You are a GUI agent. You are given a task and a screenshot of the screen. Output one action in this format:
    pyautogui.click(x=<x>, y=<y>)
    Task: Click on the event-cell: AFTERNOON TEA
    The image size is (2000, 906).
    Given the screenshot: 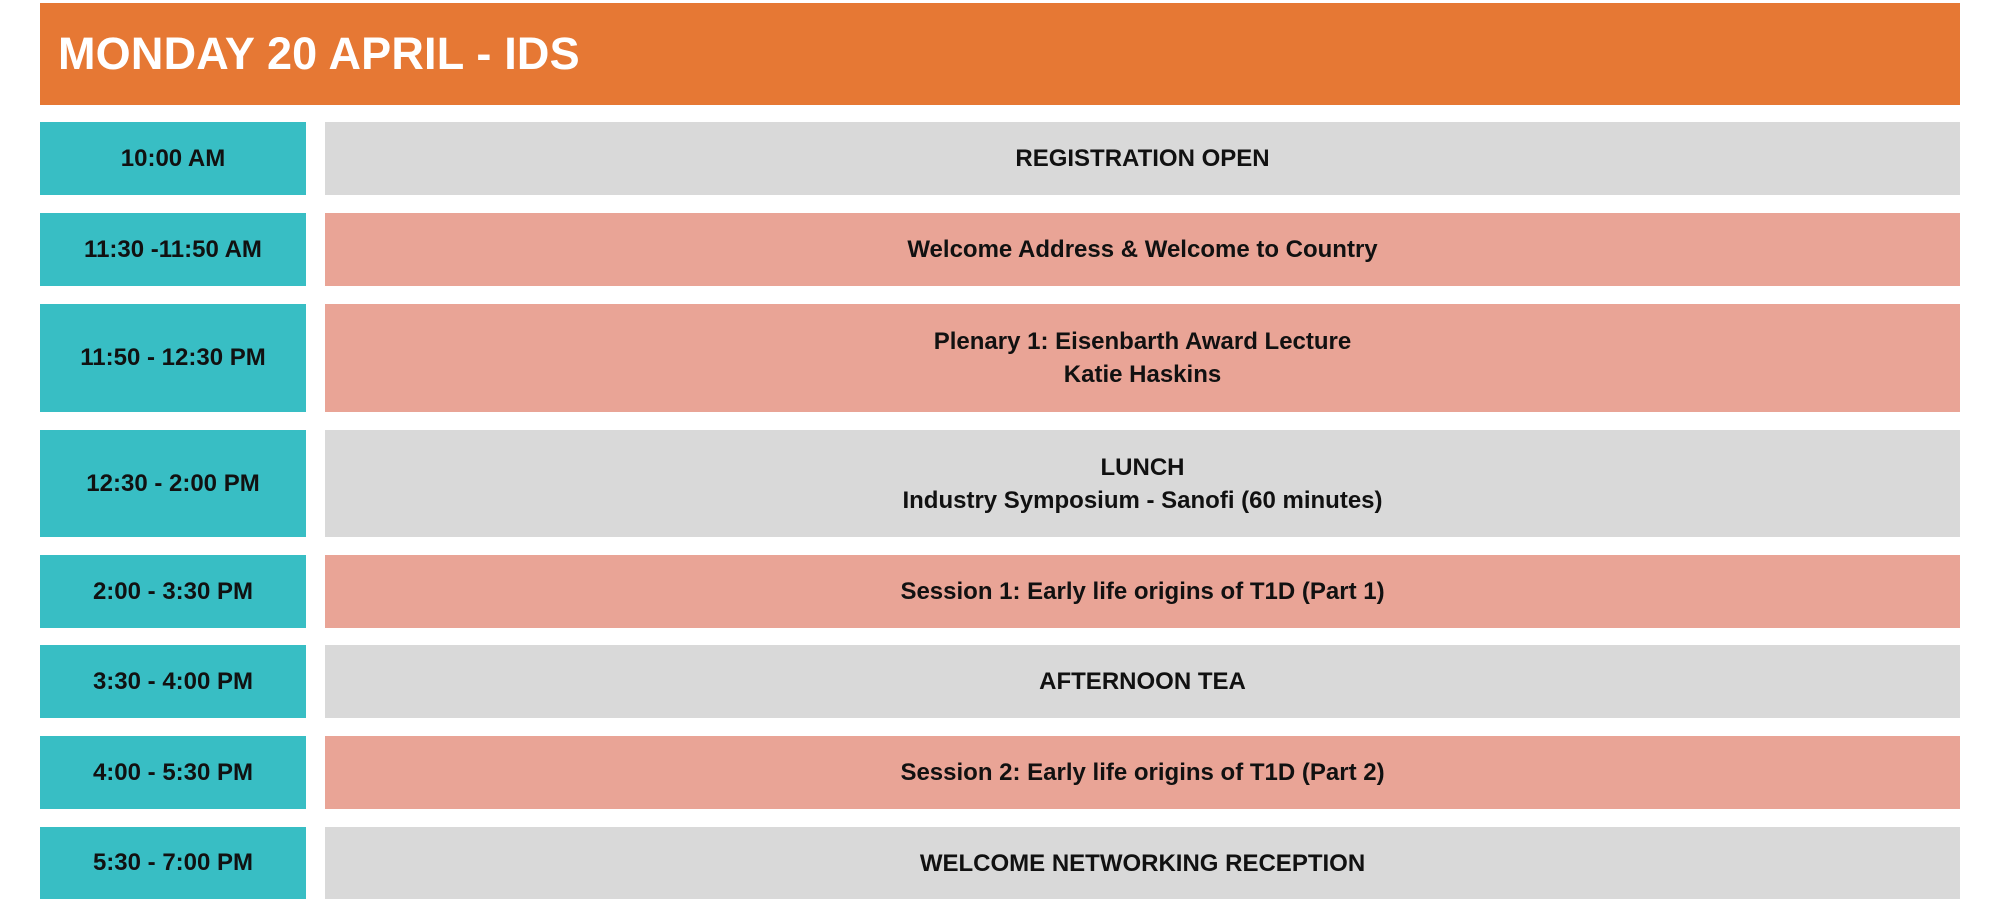 What is the action you would take?
    pyautogui.click(x=1142, y=681)
    